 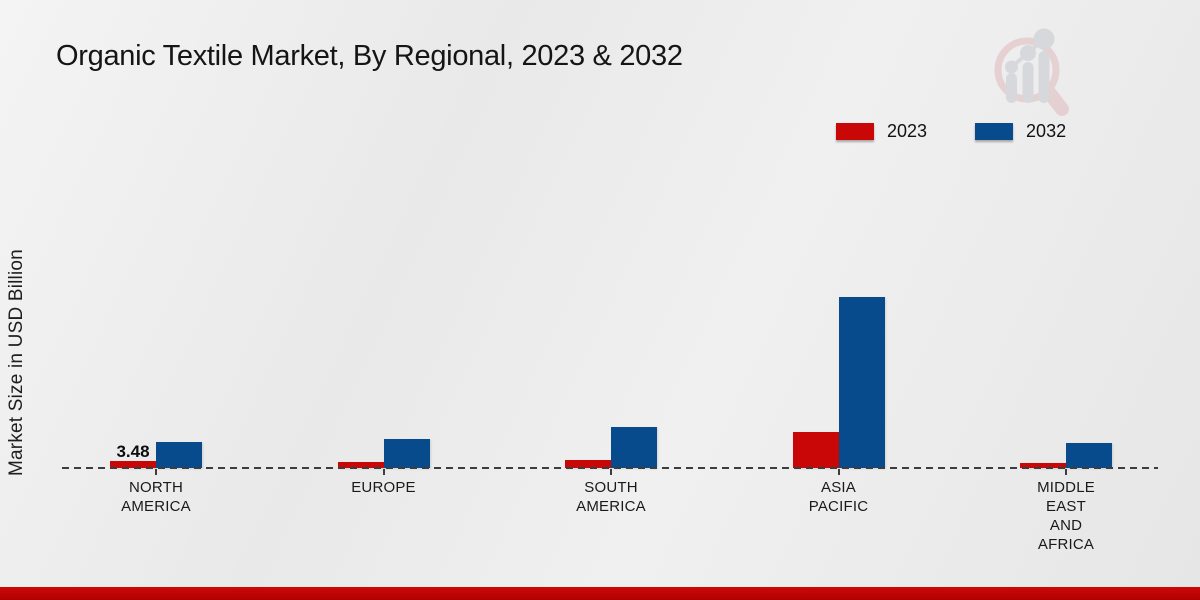 I want to click on category-label-line: SOUTH, so click(x=611, y=487).